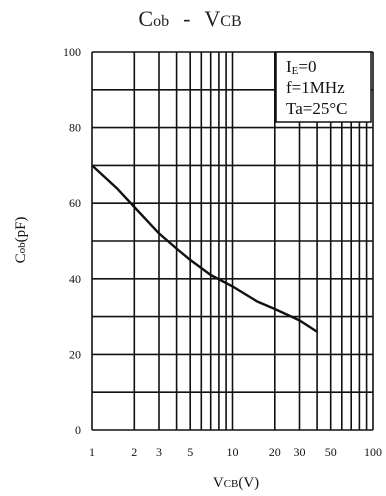  I want to click on condition-frequency: f=1MHz, so click(315, 87).